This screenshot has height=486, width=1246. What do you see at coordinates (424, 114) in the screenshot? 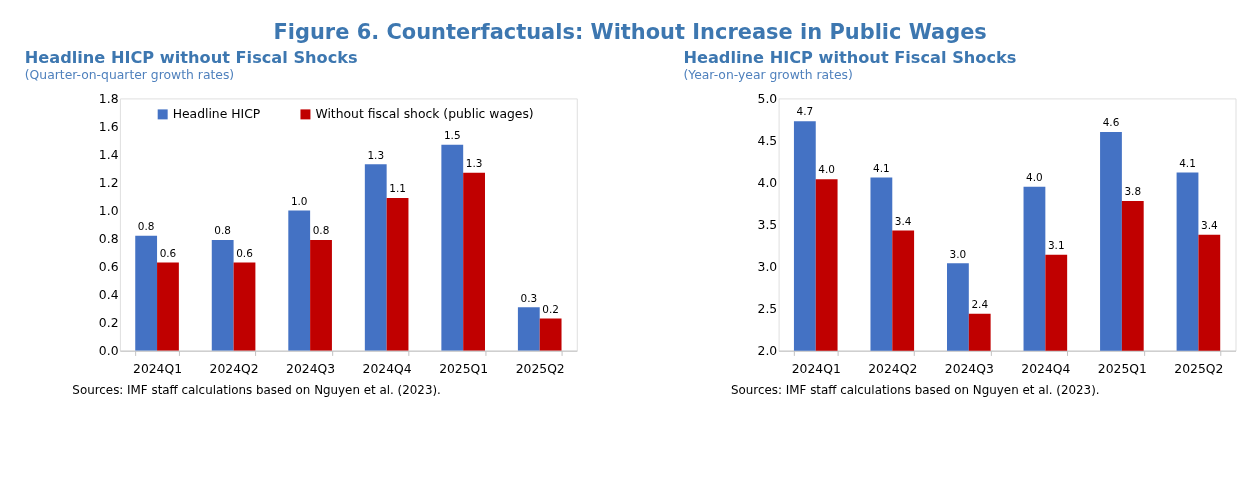
I see `legend-label: Without fiscal shock (public wages)` at bounding box center [424, 114].